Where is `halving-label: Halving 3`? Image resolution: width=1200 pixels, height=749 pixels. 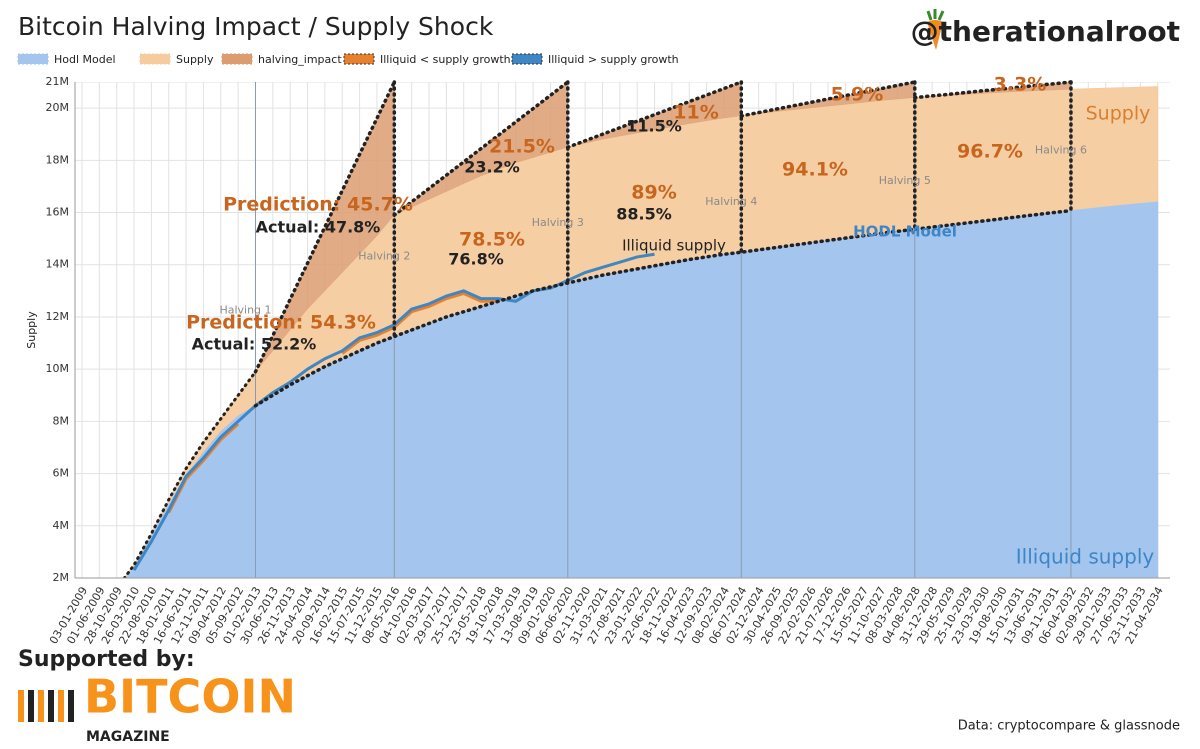 halving-label: Halving 3 is located at coordinates (558, 222).